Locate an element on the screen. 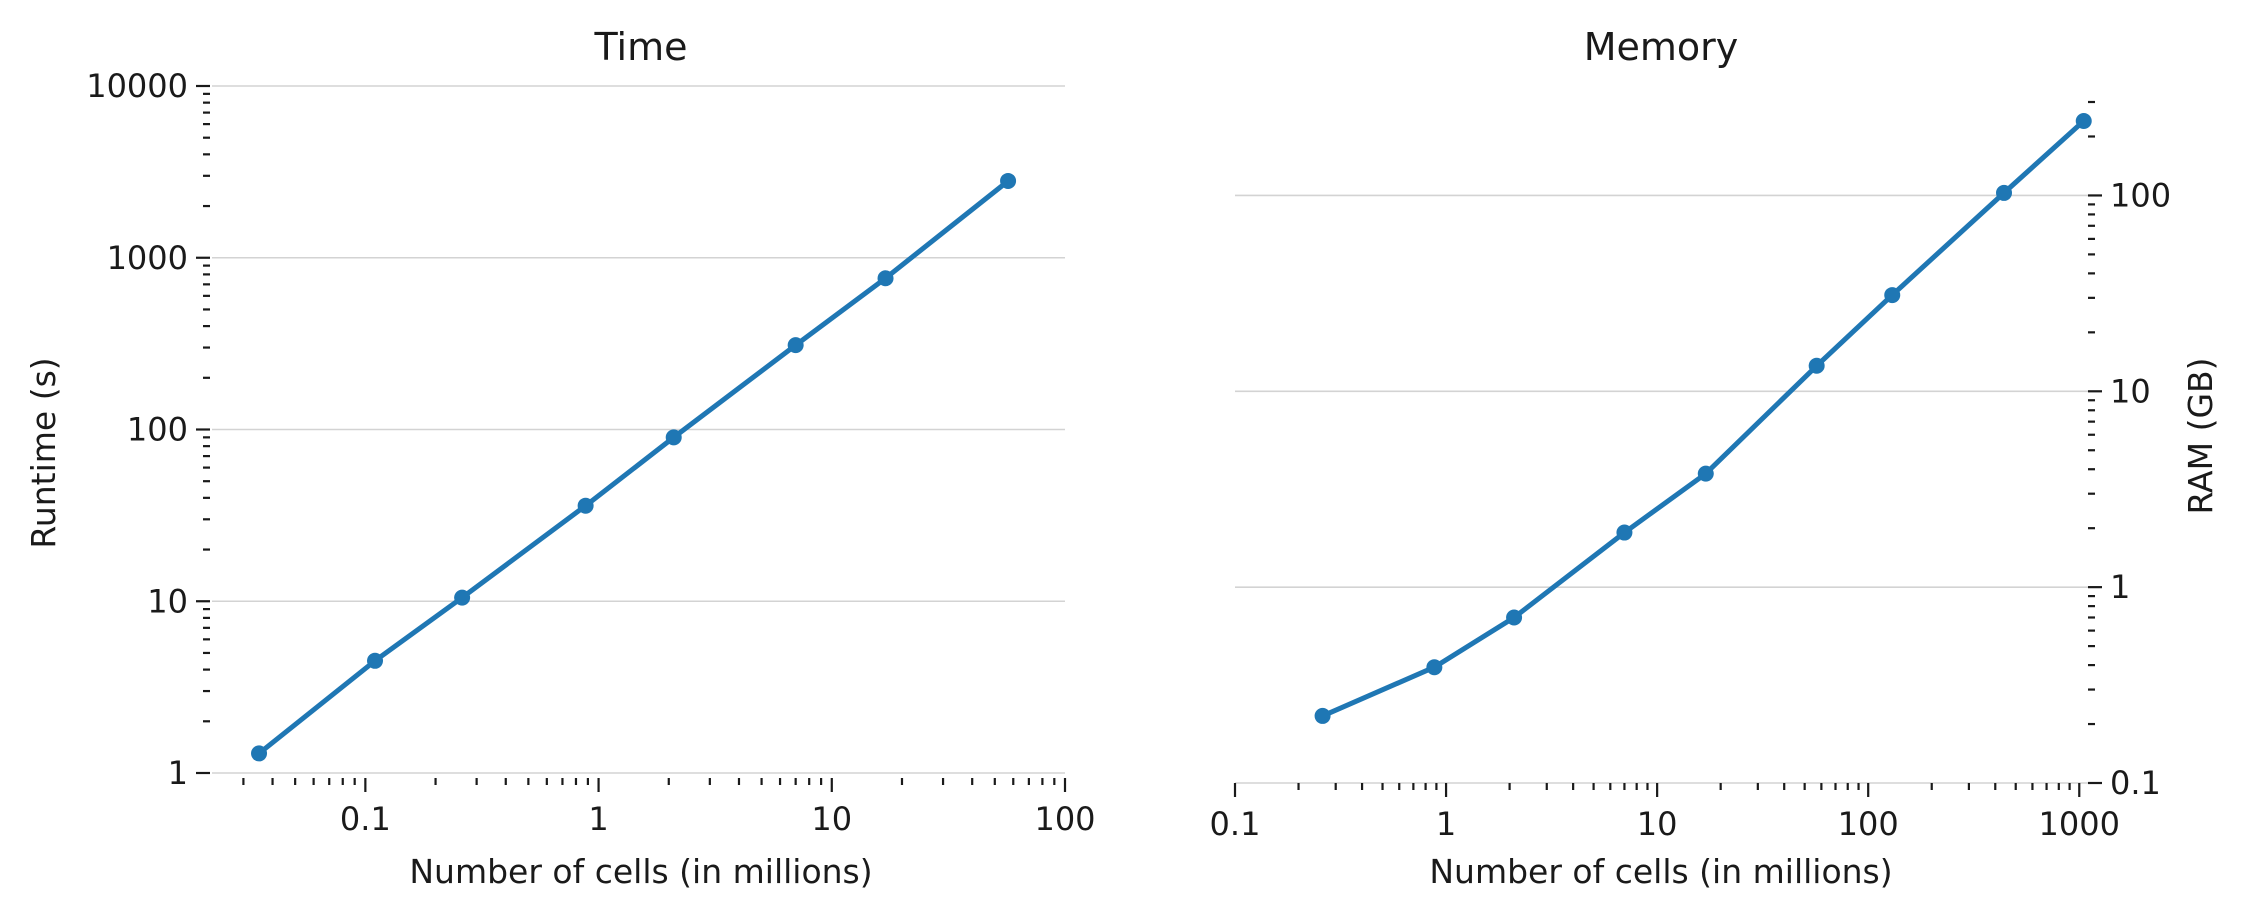  memory-x-tick-label: 1000 is located at coordinates (2079, 824).